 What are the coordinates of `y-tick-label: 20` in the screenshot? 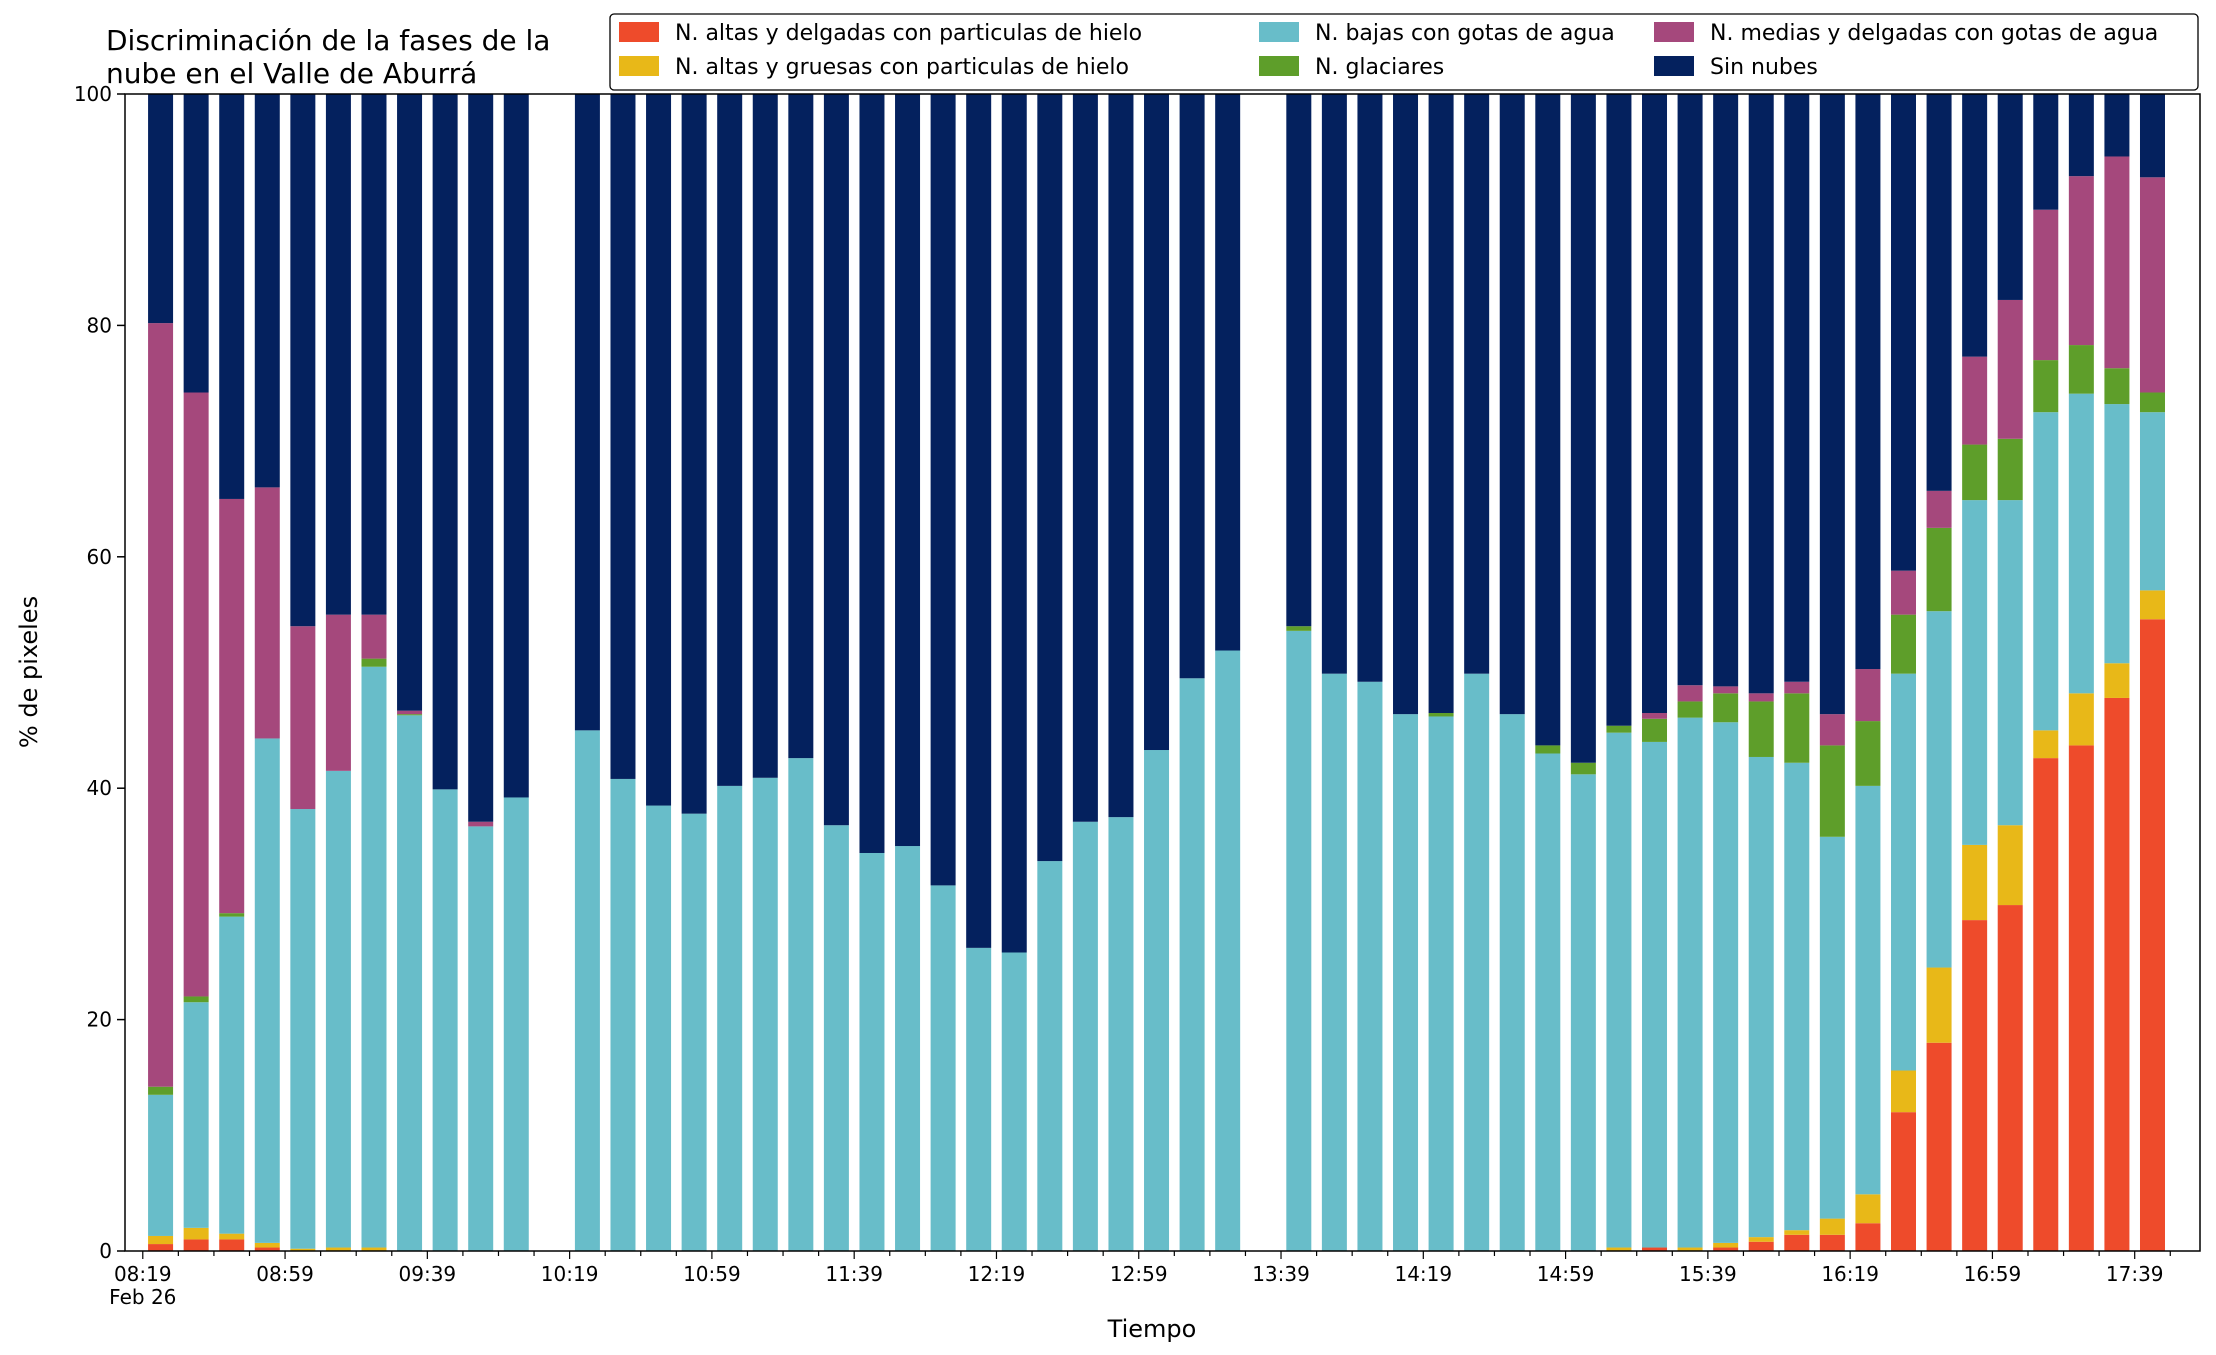 It's located at (99, 1020).